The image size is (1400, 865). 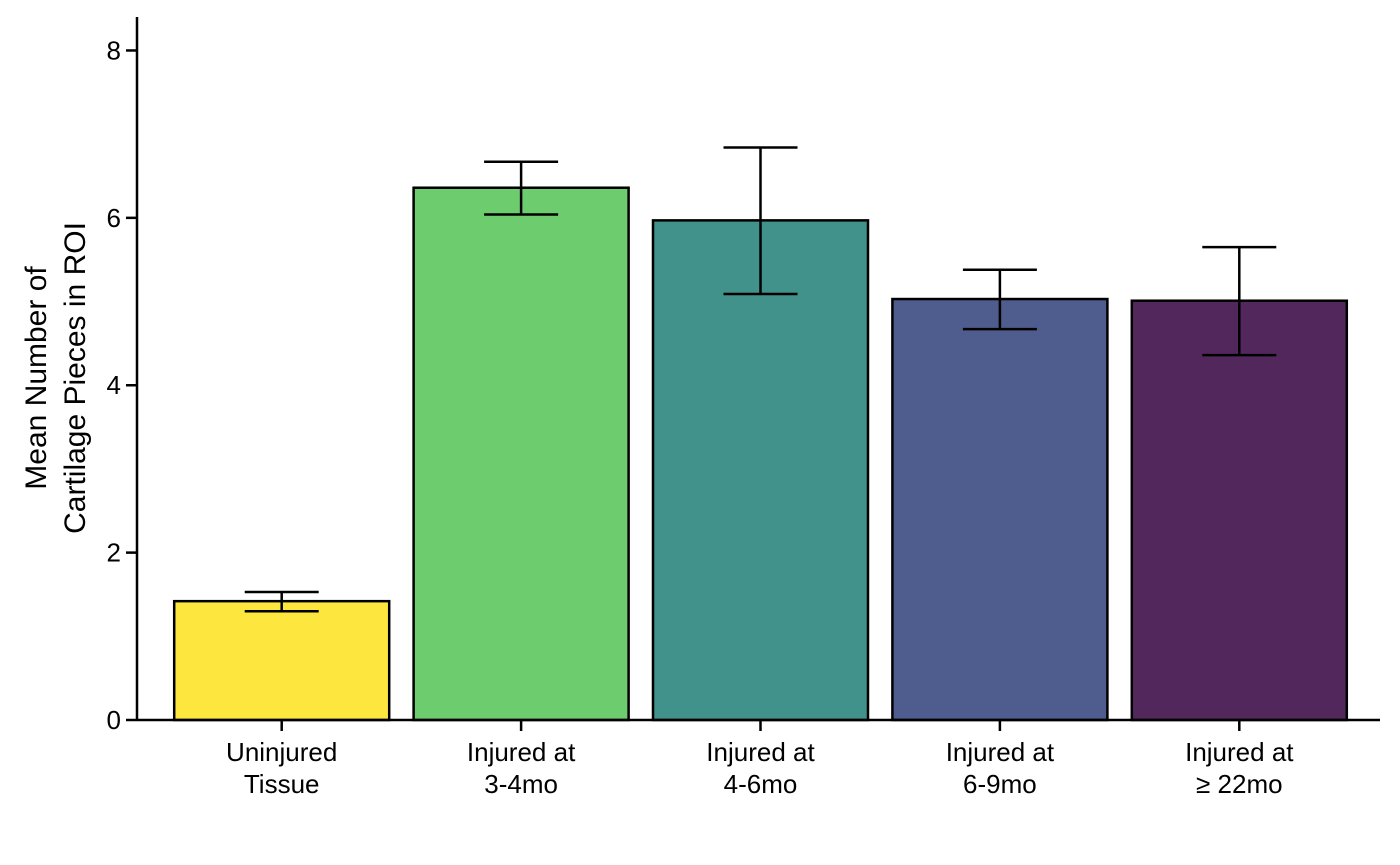 What do you see at coordinates (123, 376) in the screenshot?
I see `y-axis: 0 2 4 6 8` at bounding box center [123, 376].